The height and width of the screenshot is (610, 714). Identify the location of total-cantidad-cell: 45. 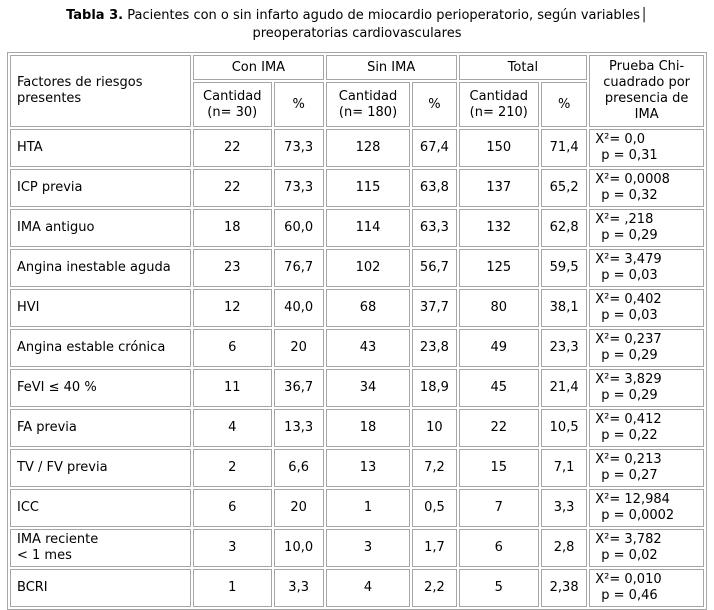
(498, 388).